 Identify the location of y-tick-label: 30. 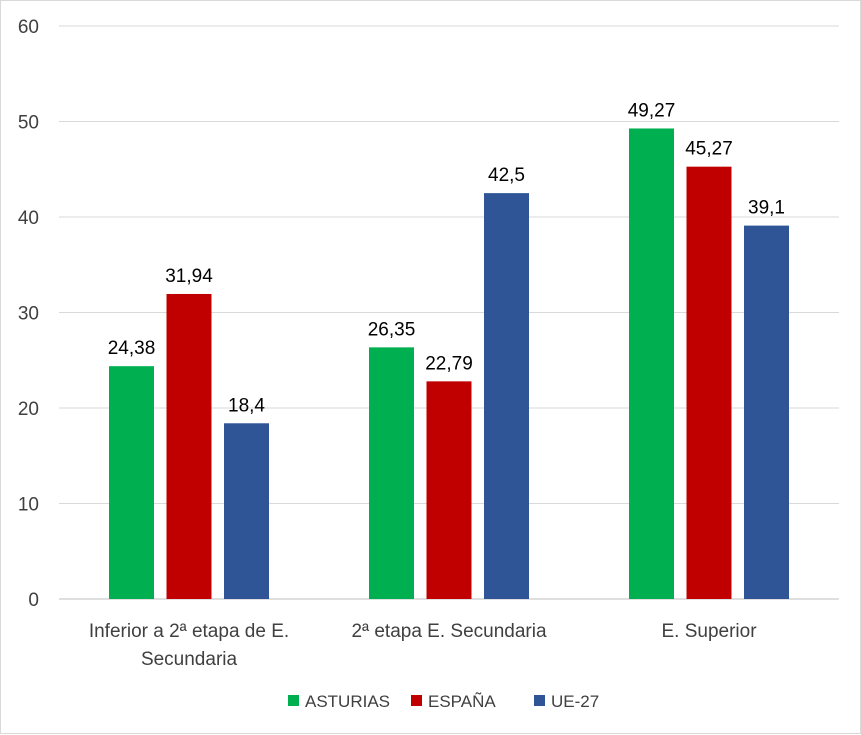
(28, 314).